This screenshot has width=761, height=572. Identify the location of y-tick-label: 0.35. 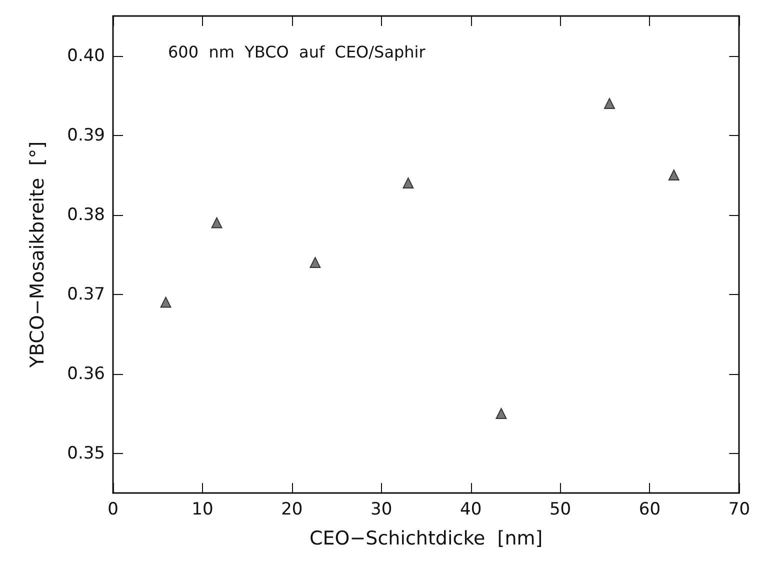
(86, 453).